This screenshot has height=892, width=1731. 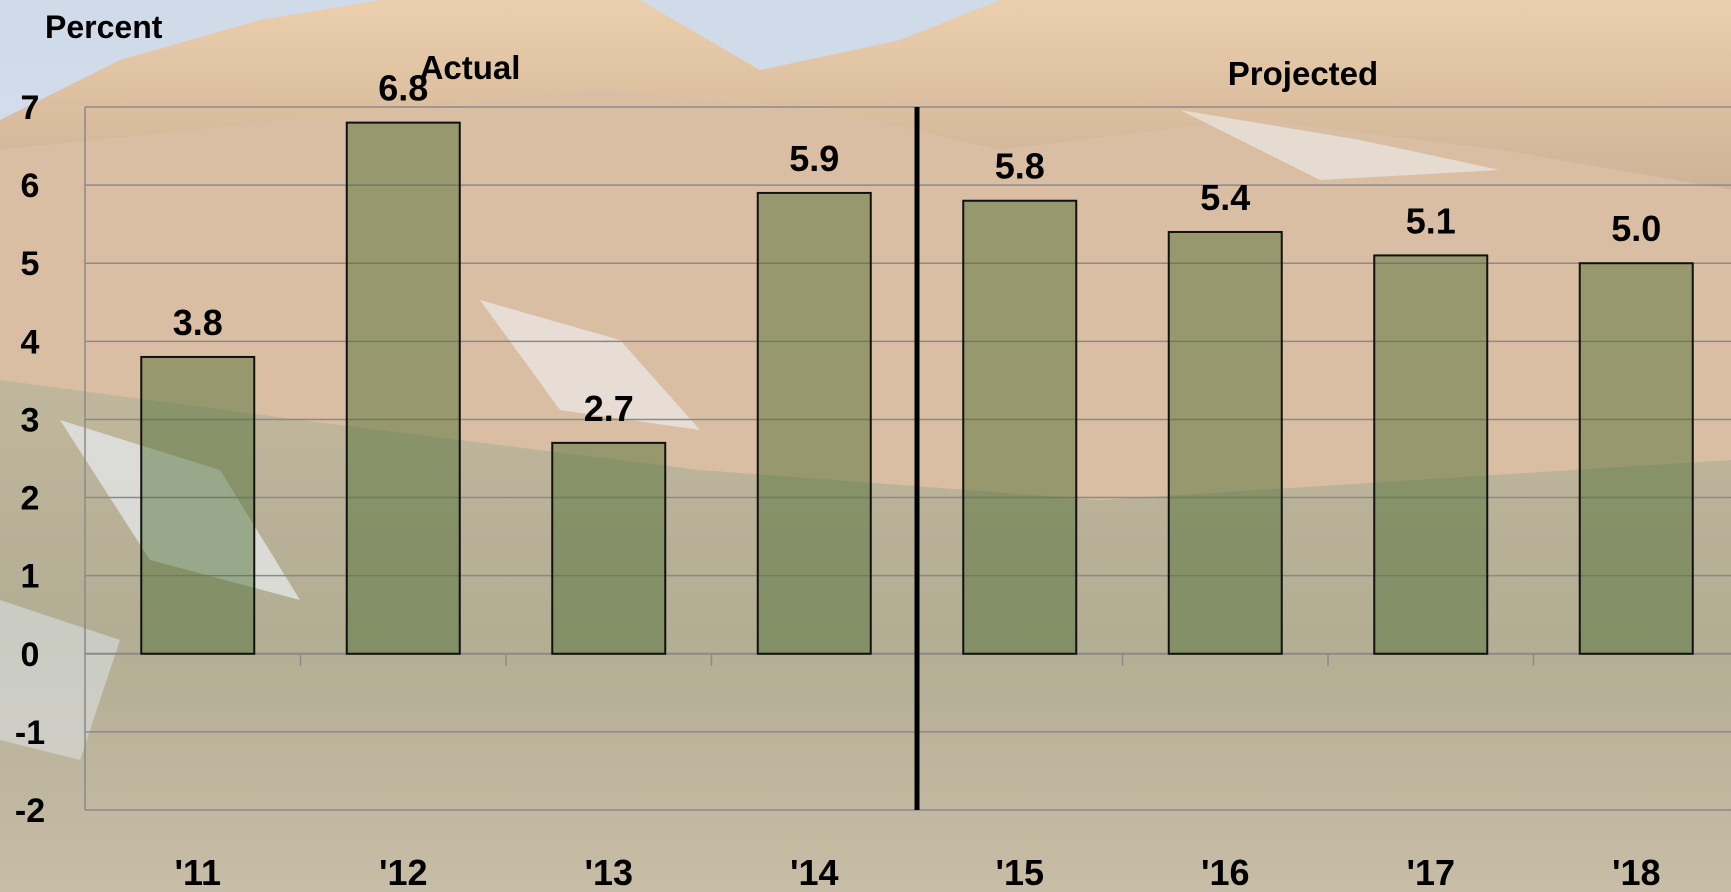 What do you see at coordinates (609, 408) in the screenshot?
I see `value-label: 2.7` at bounding box center [609, 408].